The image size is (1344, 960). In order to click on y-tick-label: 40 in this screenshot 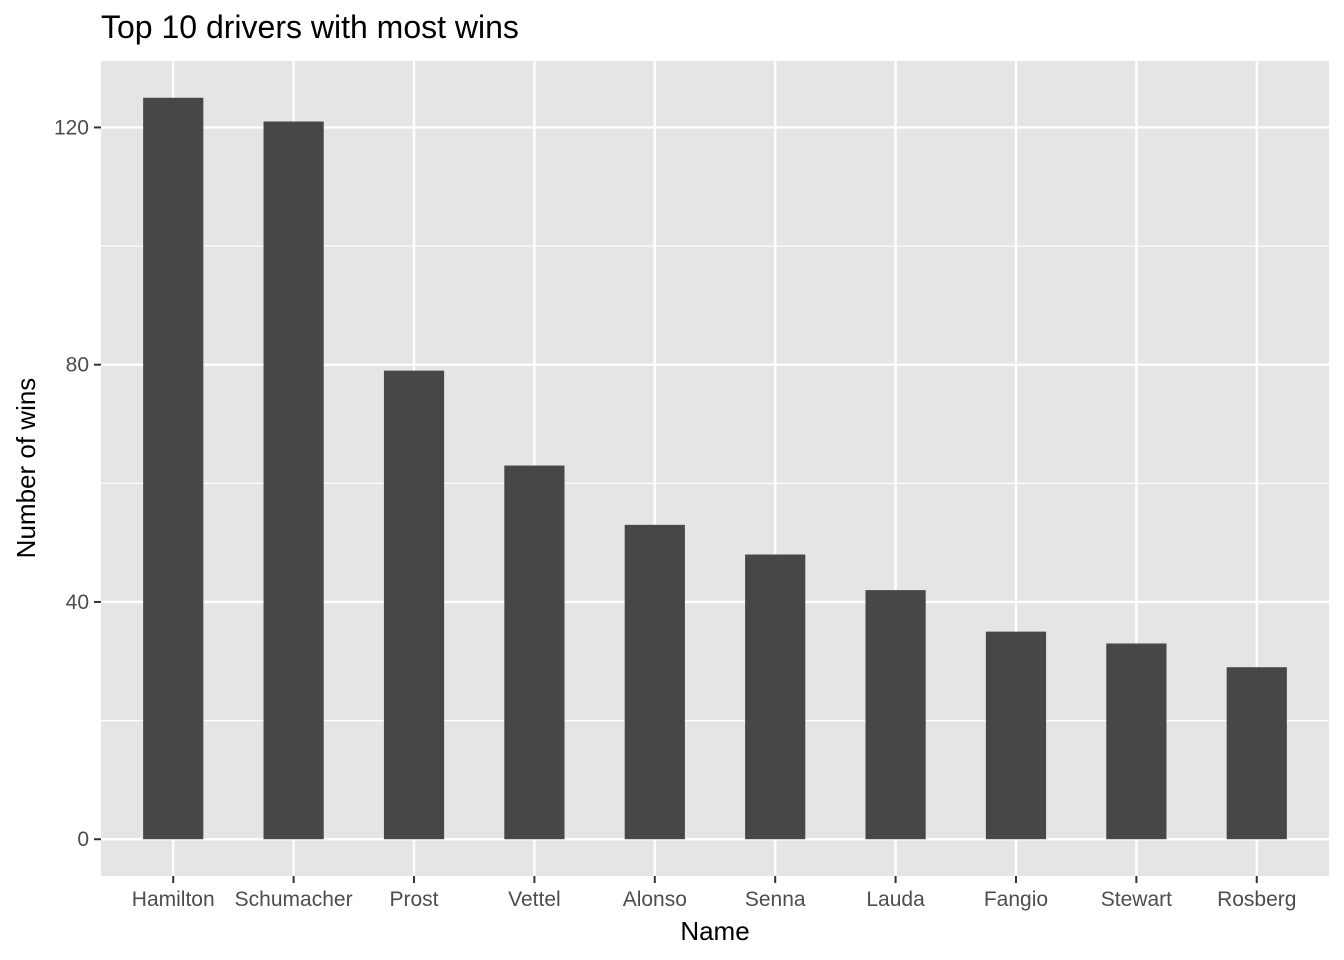, I will do `click(77, 602)`.